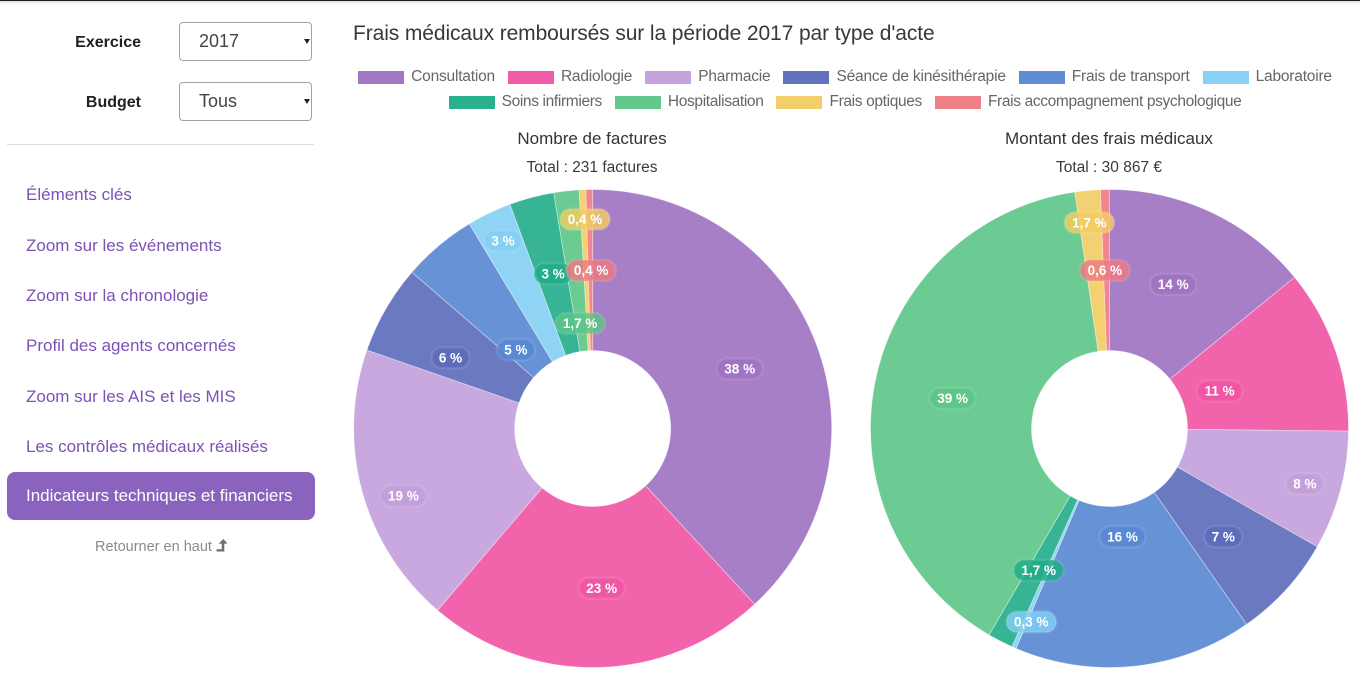 The height and width of the screenshot is (681, 1360). Describe the element at coordinates (1223, 536) in the screenshot. I see `svg-text: 7 %` at that location.